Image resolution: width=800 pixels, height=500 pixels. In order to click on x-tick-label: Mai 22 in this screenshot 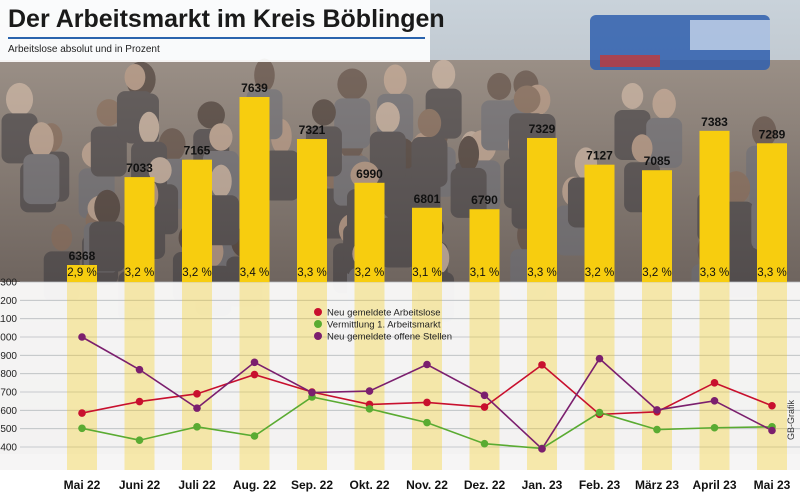, I will do `click(82, 485)`.